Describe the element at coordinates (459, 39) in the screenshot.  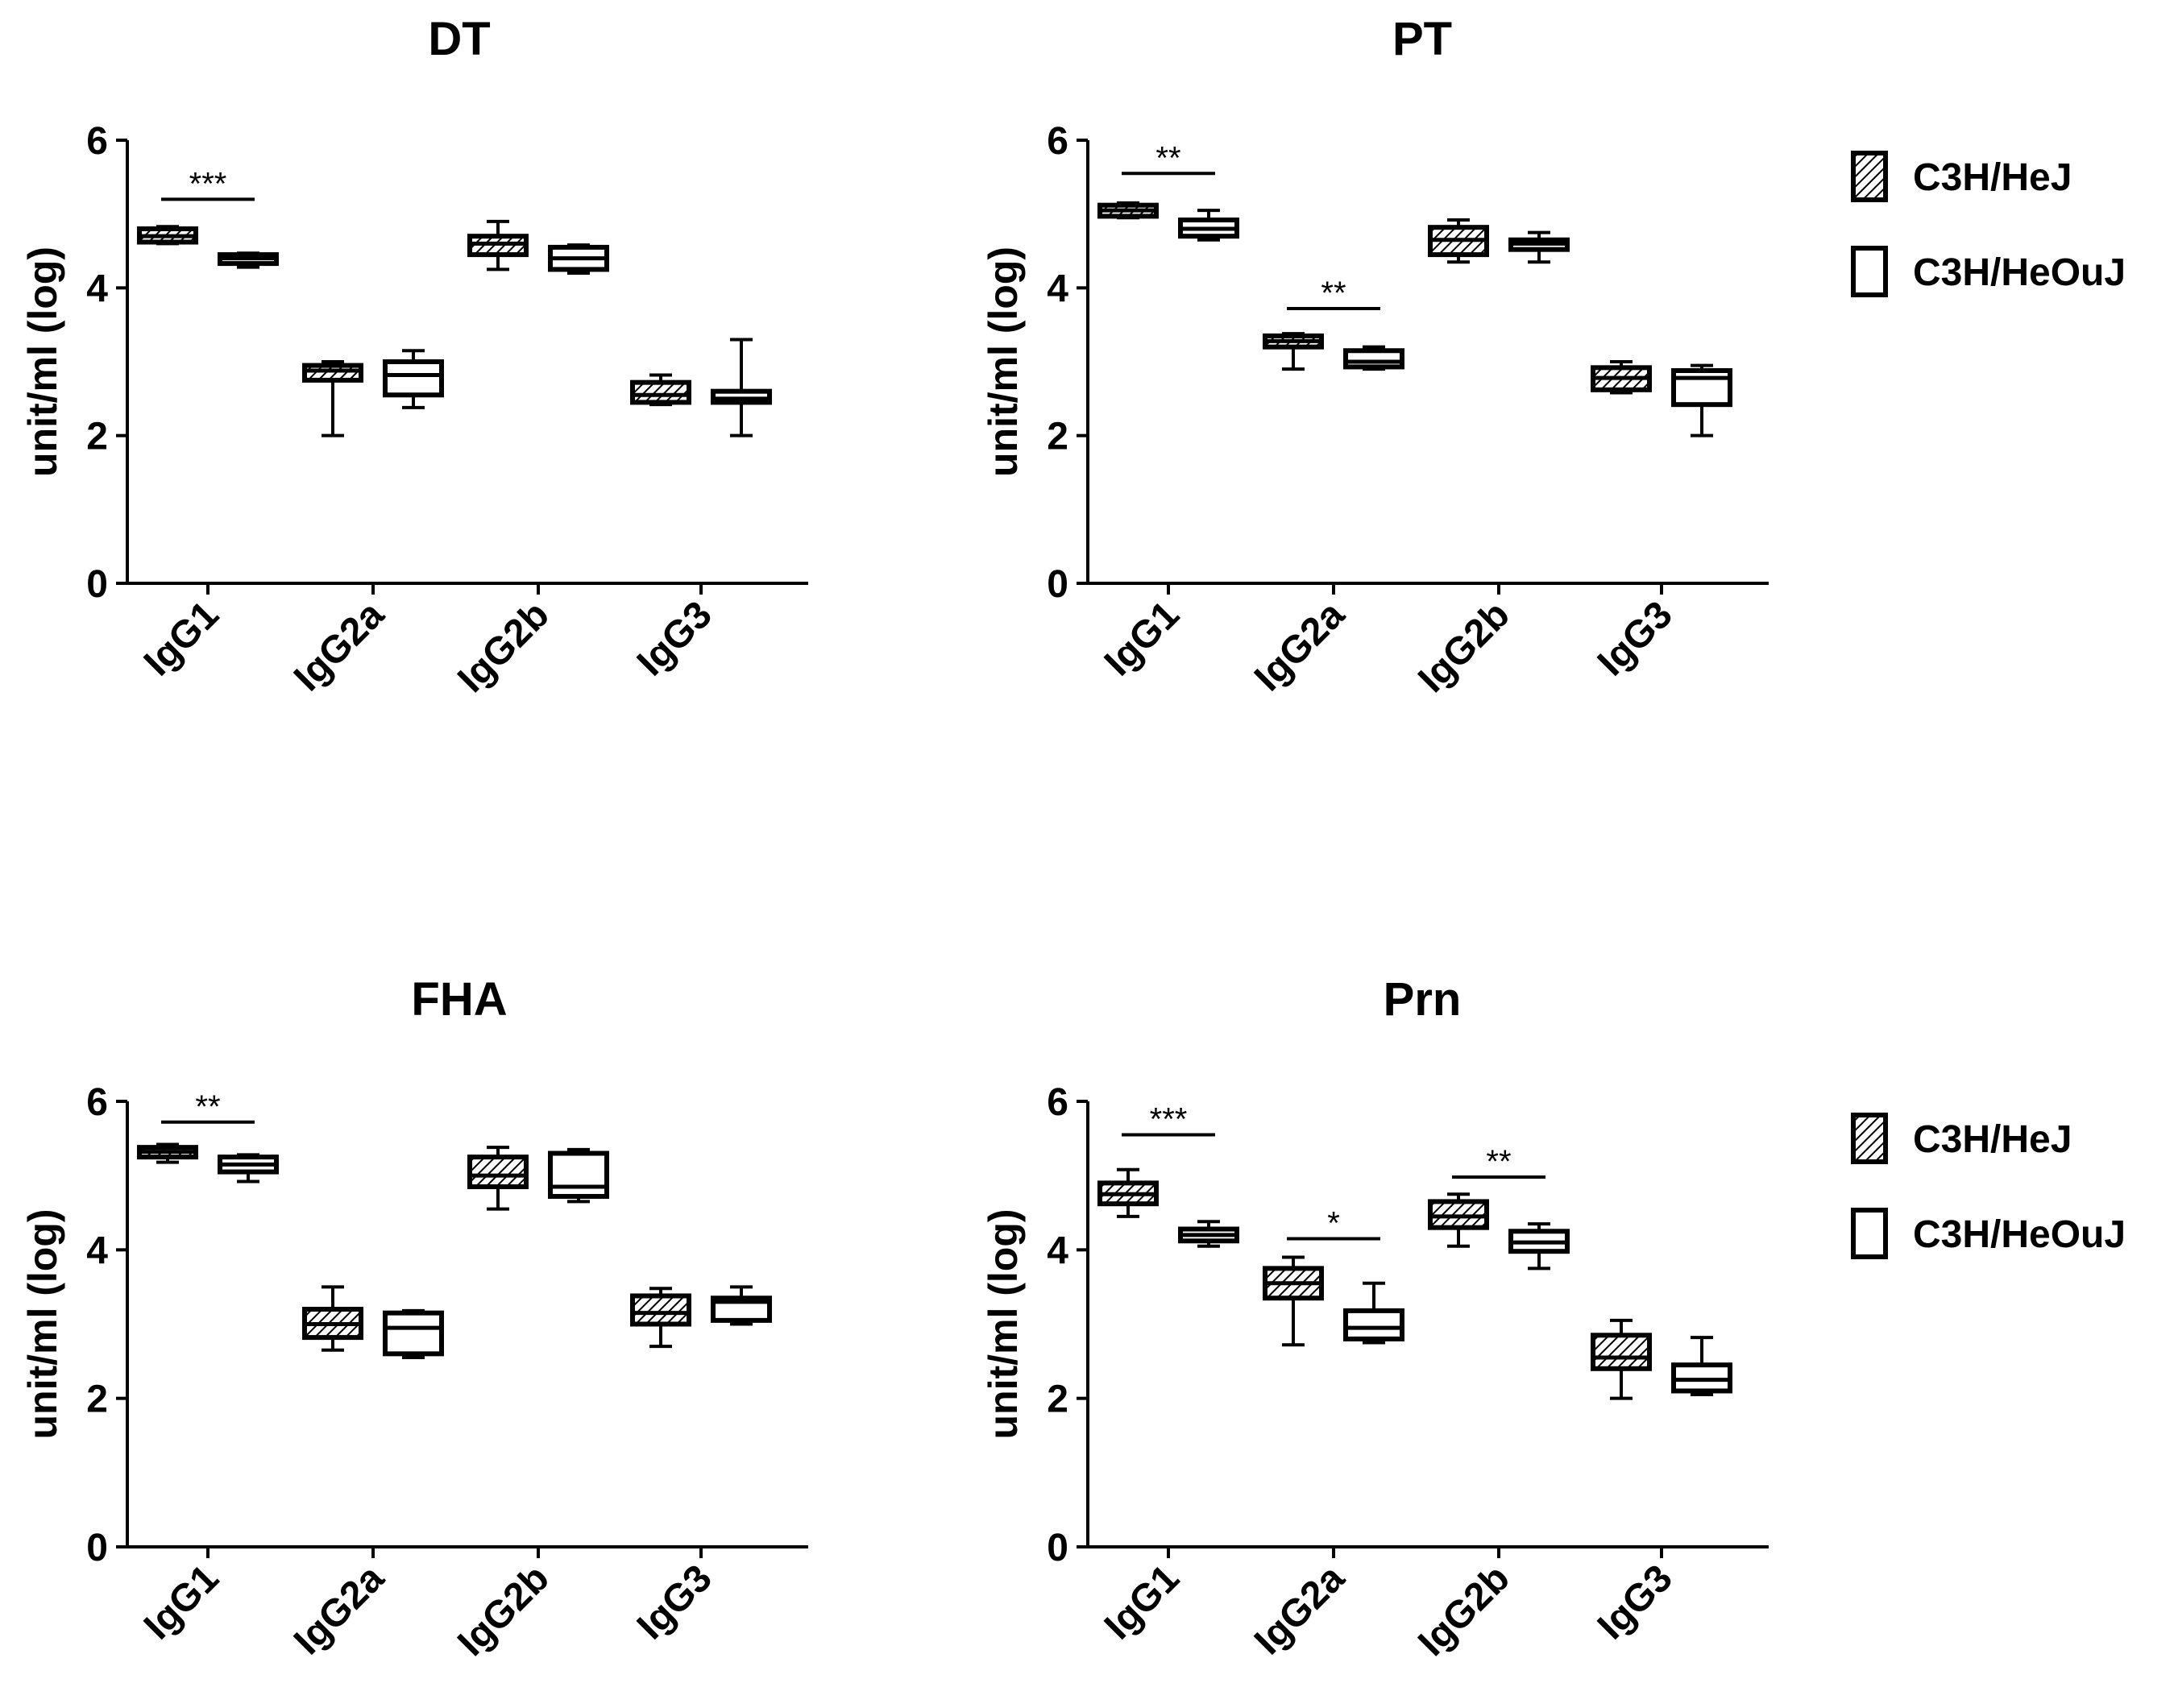
I see `panel-title: DT` at that location.